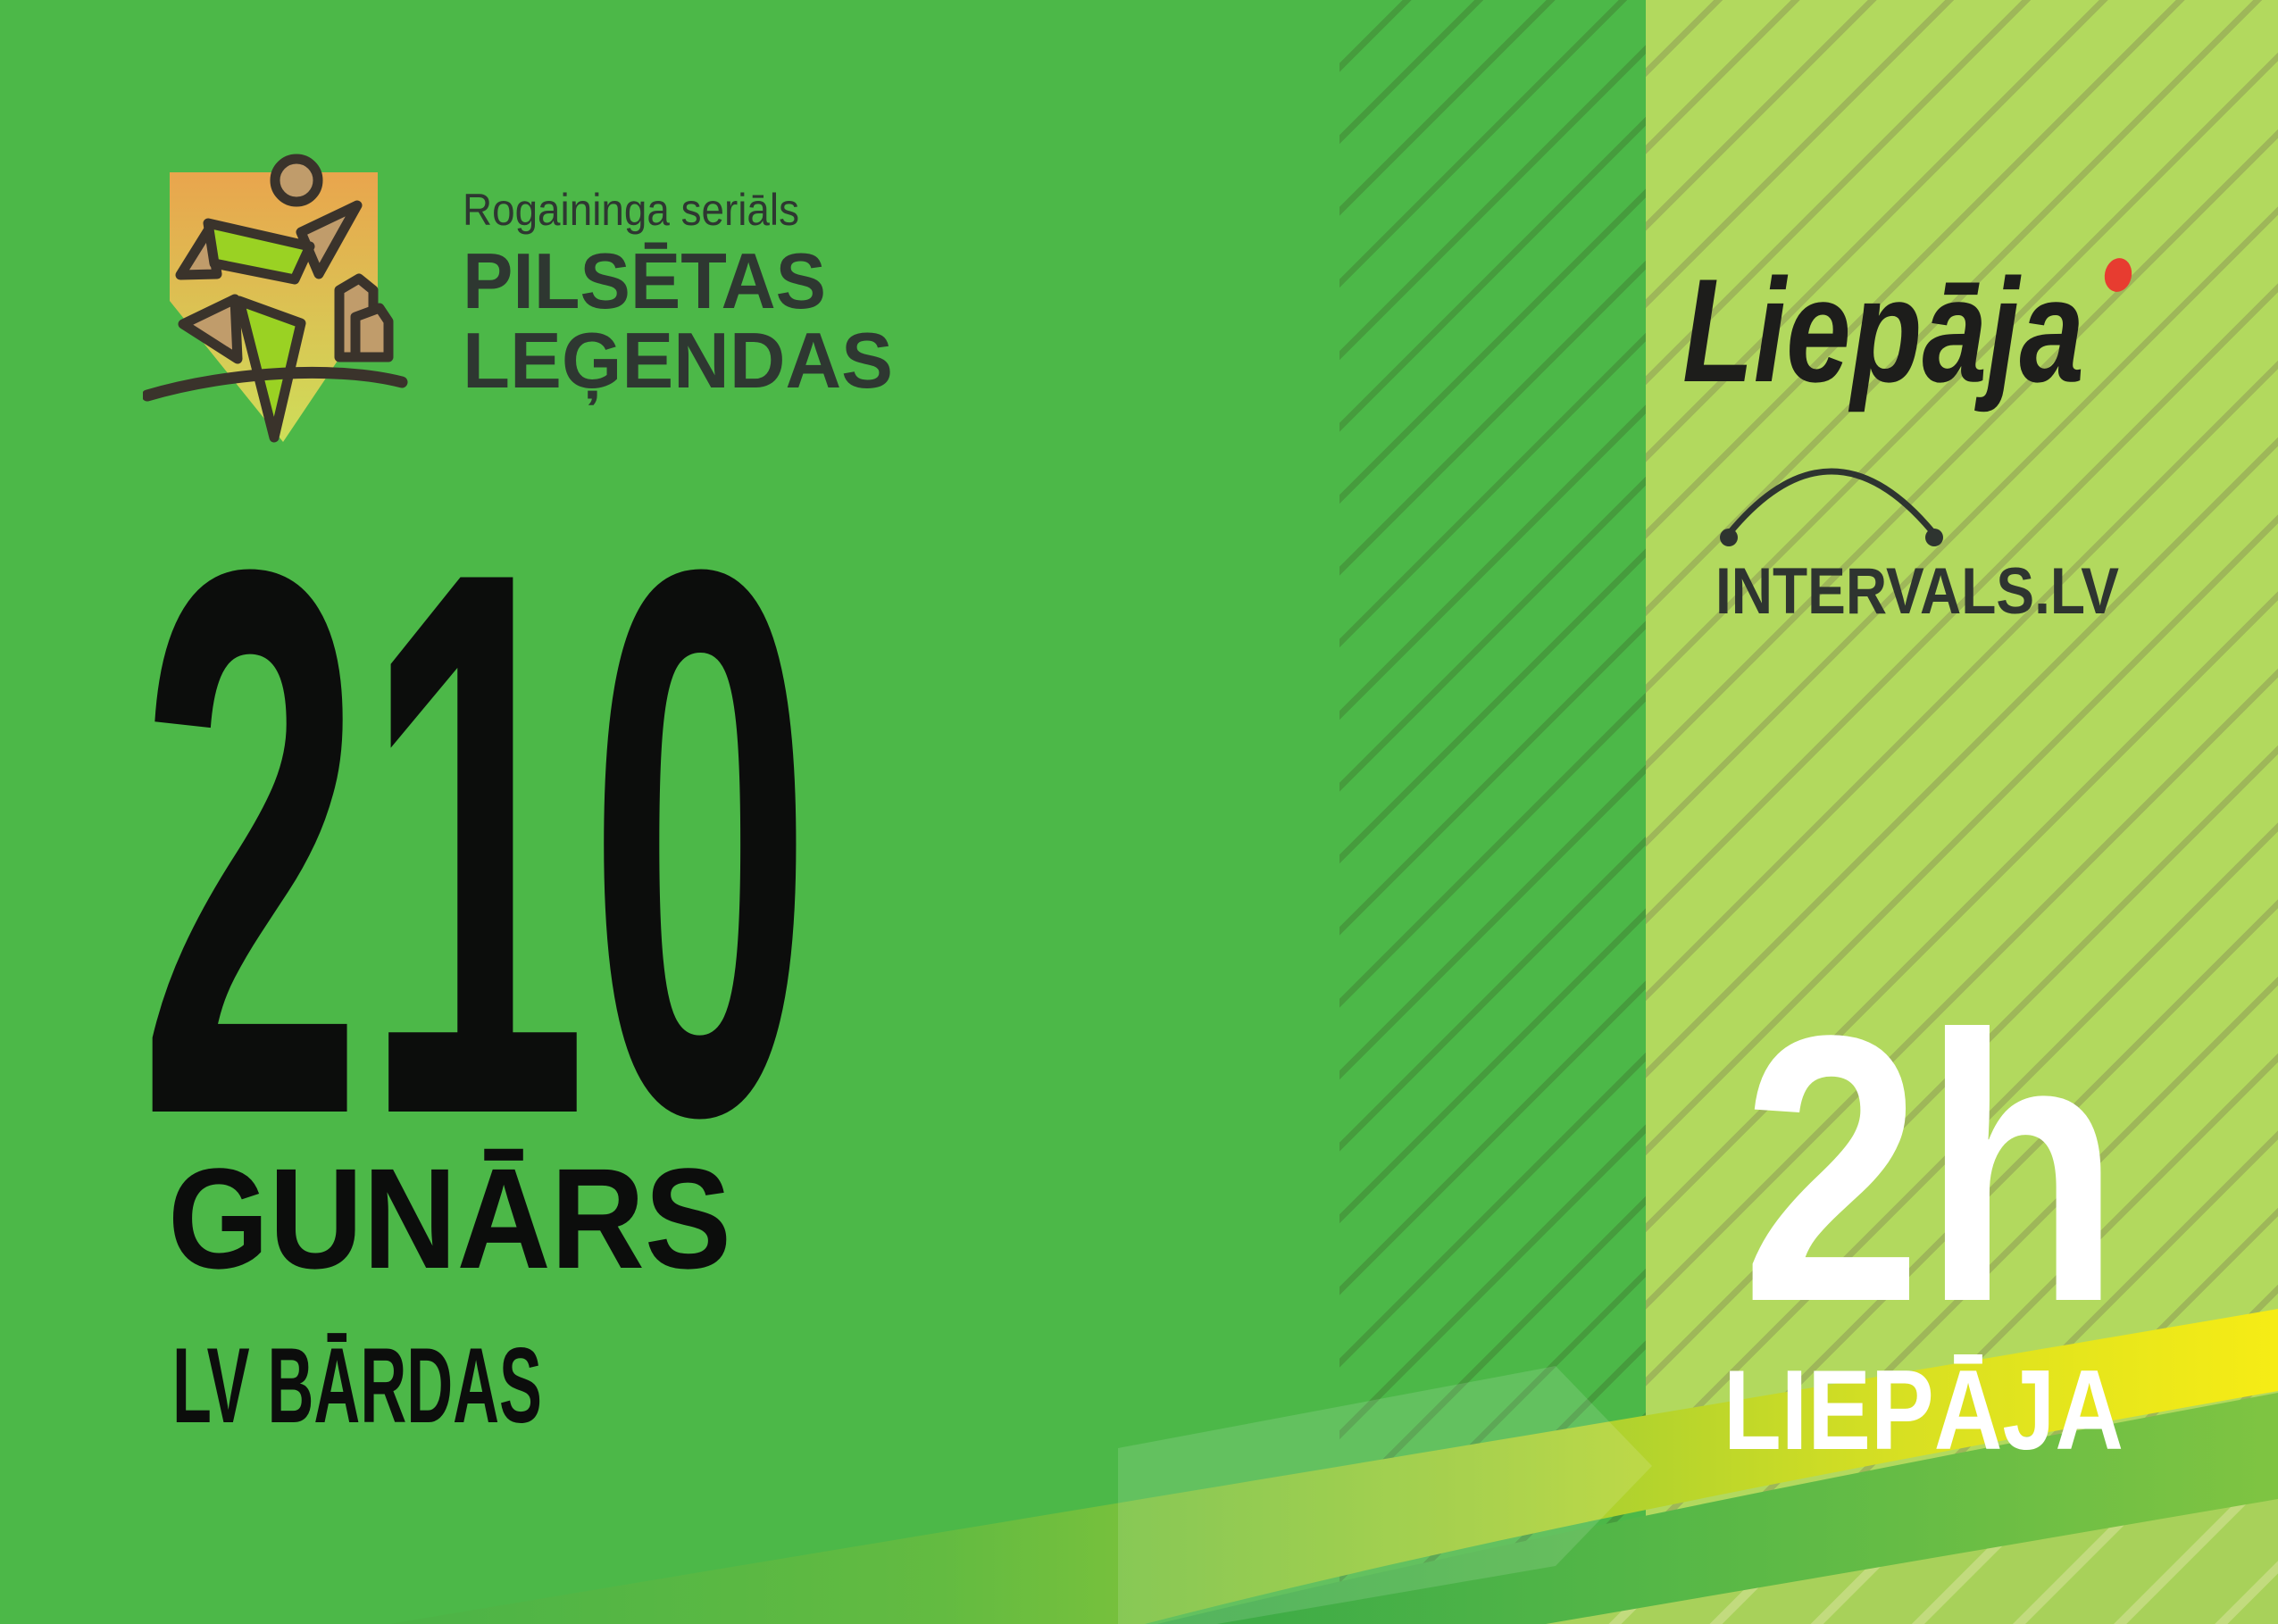 The image size is (2278, 1624). Describe the element at coordinates (631, 210) in the screenshot. I see `series-tagline: Rogaininga seriāls` at that location.